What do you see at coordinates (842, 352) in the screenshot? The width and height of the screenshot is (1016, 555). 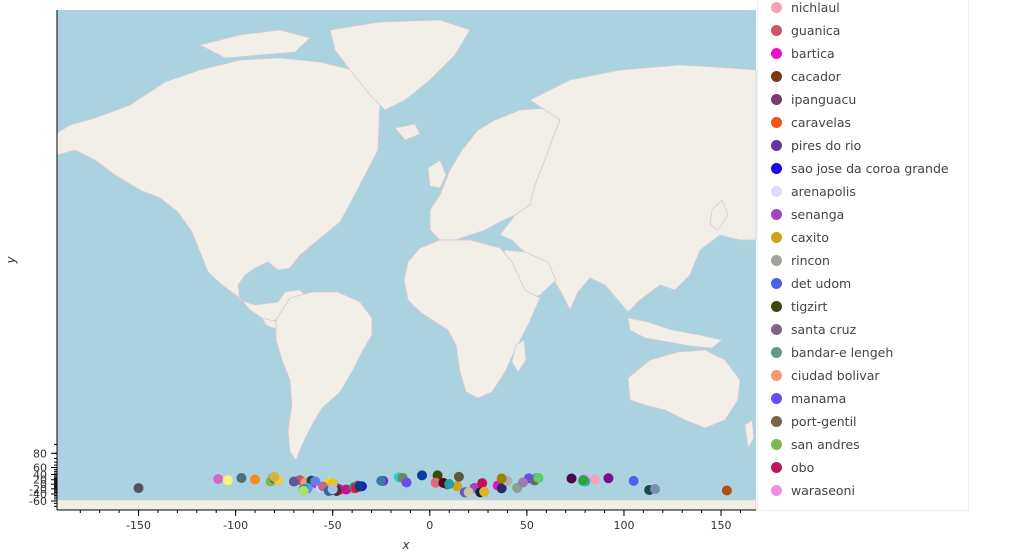 I see `legend-label: bandar-e lengeh` at bounding box center [842, 352].